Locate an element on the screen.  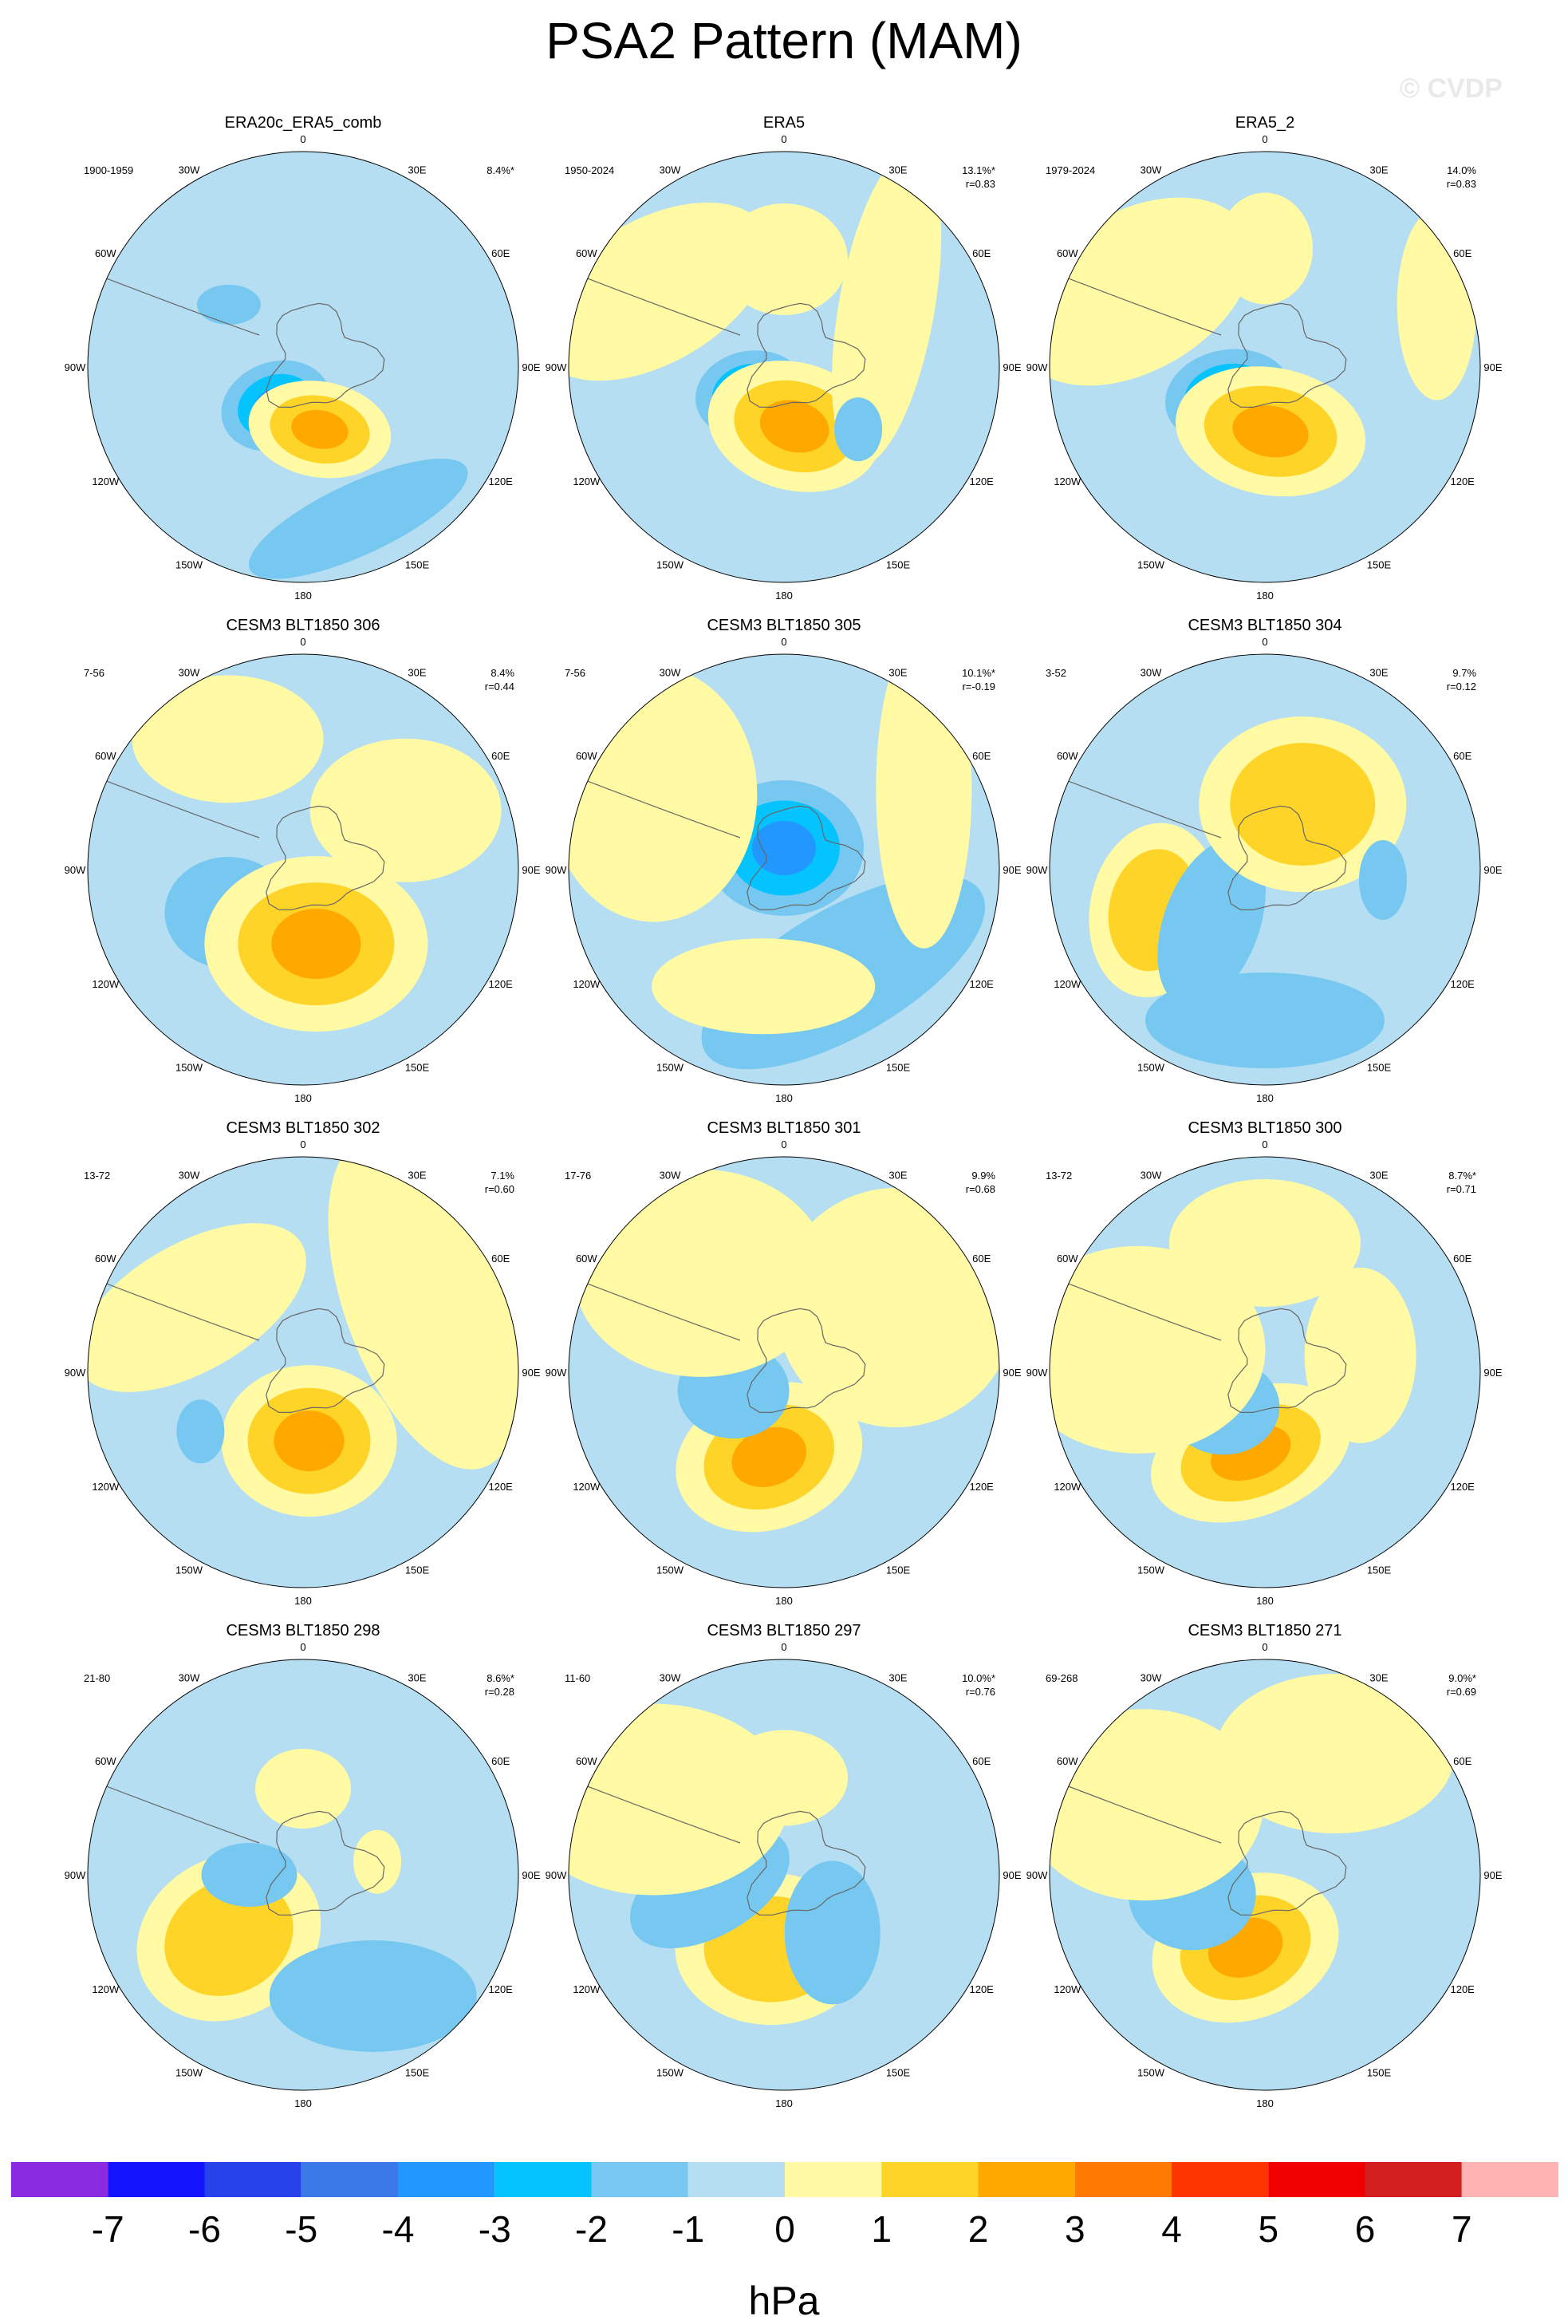
colorbar-tick-label: -7 is located at coordinates (108, 2229).